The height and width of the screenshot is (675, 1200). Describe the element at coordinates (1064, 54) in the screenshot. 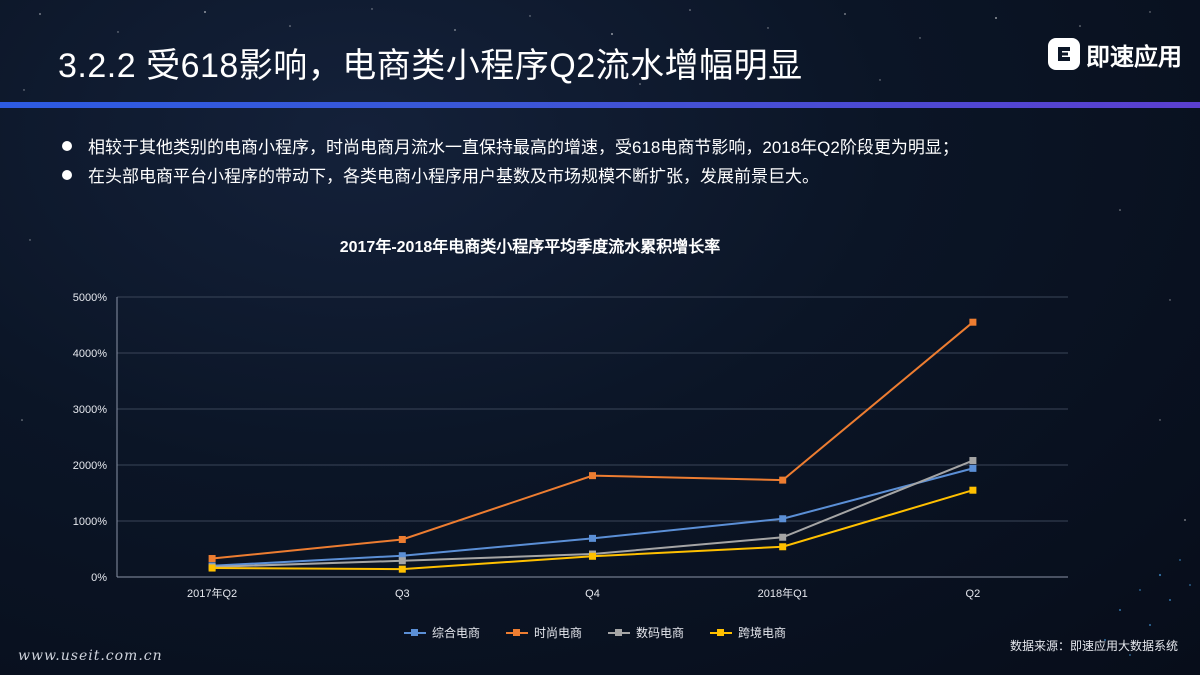

I see `logo-e-icon` at that location.